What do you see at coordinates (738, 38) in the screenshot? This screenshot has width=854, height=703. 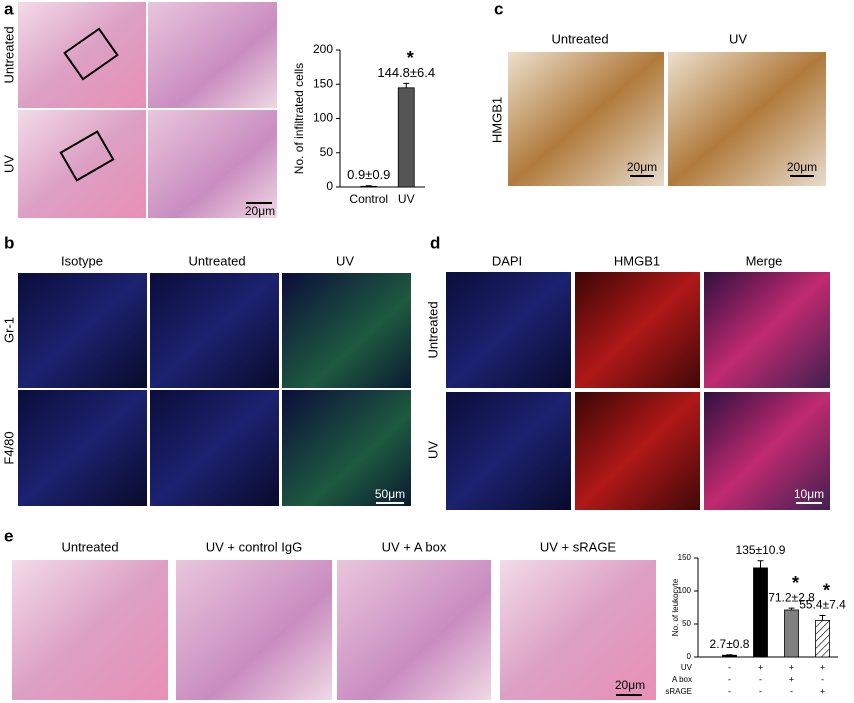 I see `column-title: UV` at bounding box center [738, 38].